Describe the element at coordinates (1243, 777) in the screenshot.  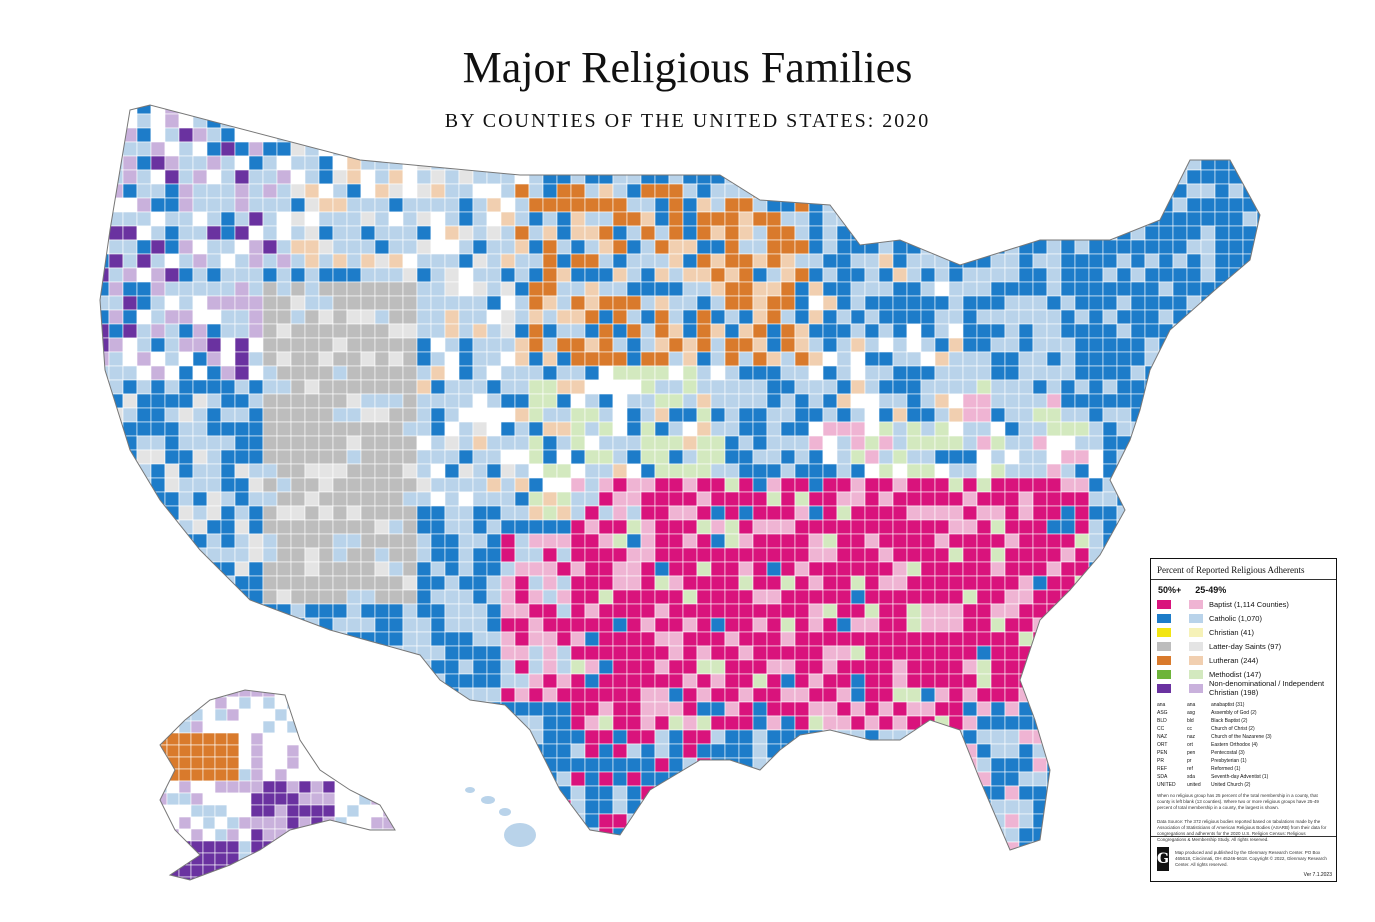
I see `legend-minor-row: SDA sda Seventh-day Adventist (1)` at that location.